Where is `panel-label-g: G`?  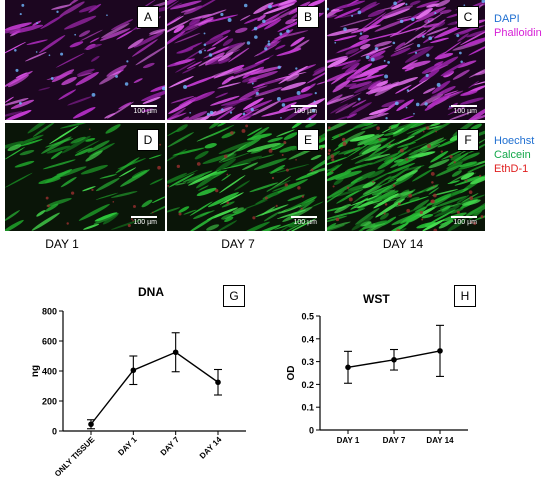
panel-label-g: G is located at coordinates (234, 296).